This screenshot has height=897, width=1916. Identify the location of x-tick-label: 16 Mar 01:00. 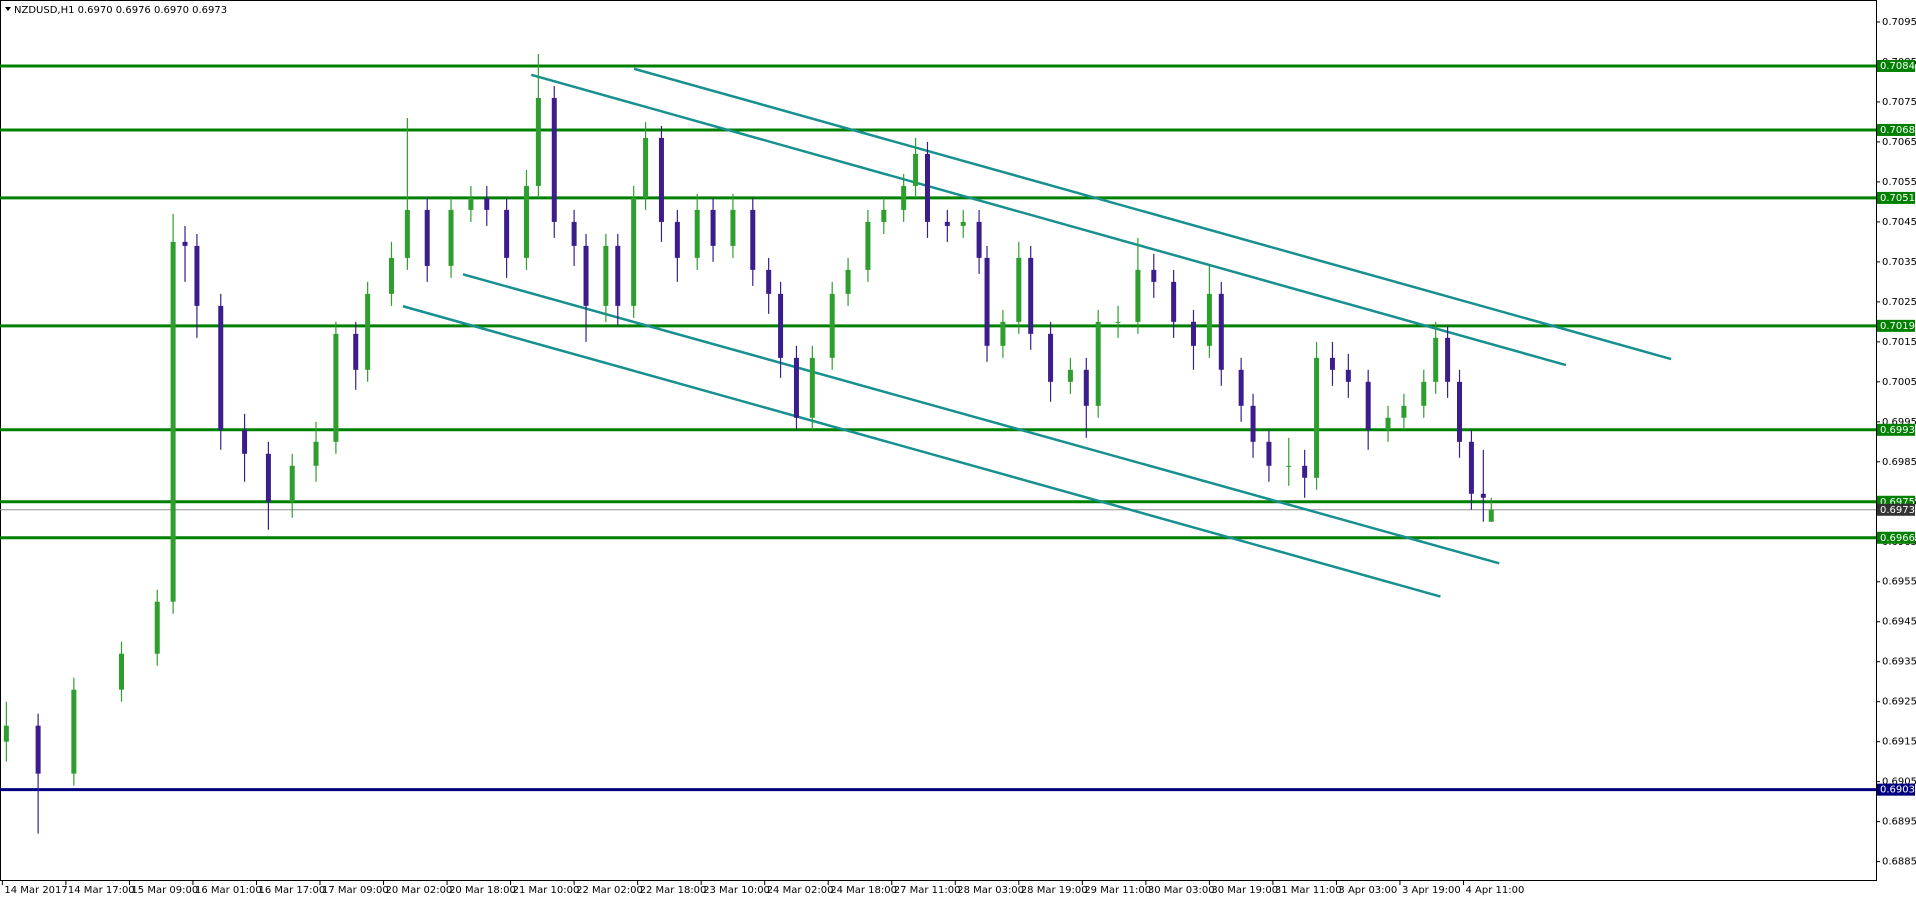
(228, 890).